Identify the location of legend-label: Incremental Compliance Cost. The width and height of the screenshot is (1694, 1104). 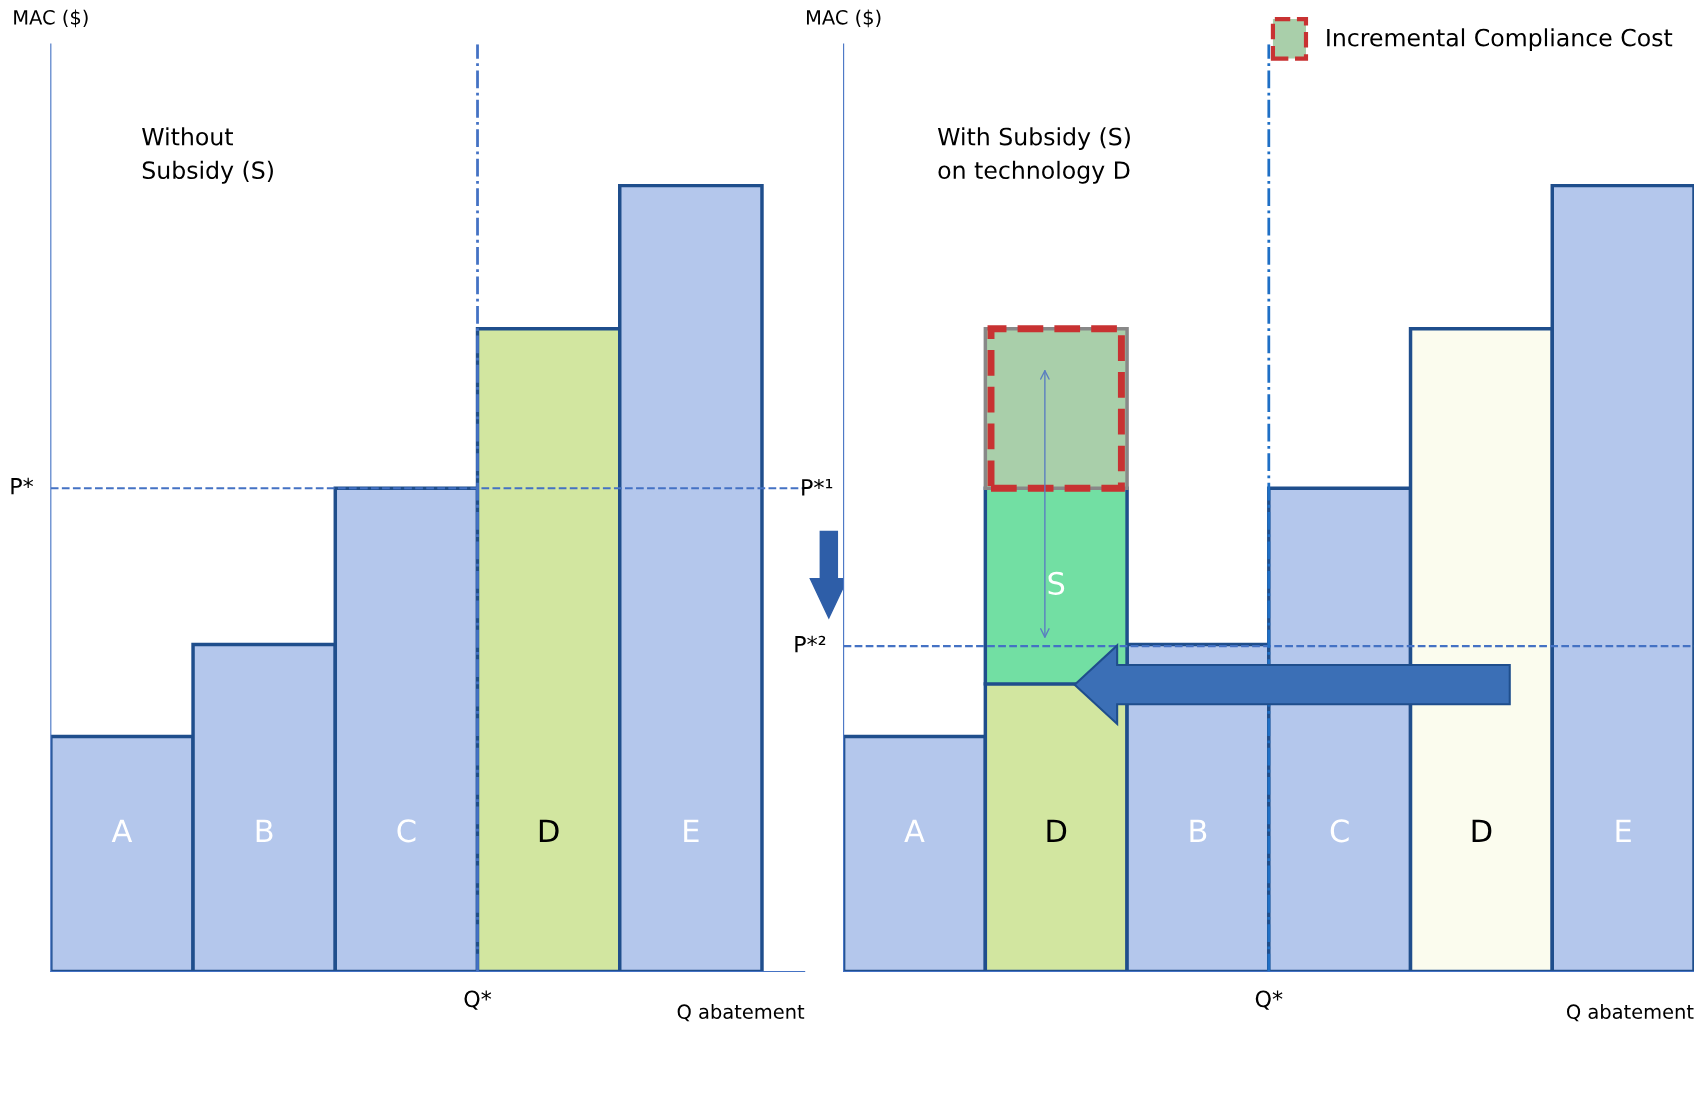
(1500, 40).